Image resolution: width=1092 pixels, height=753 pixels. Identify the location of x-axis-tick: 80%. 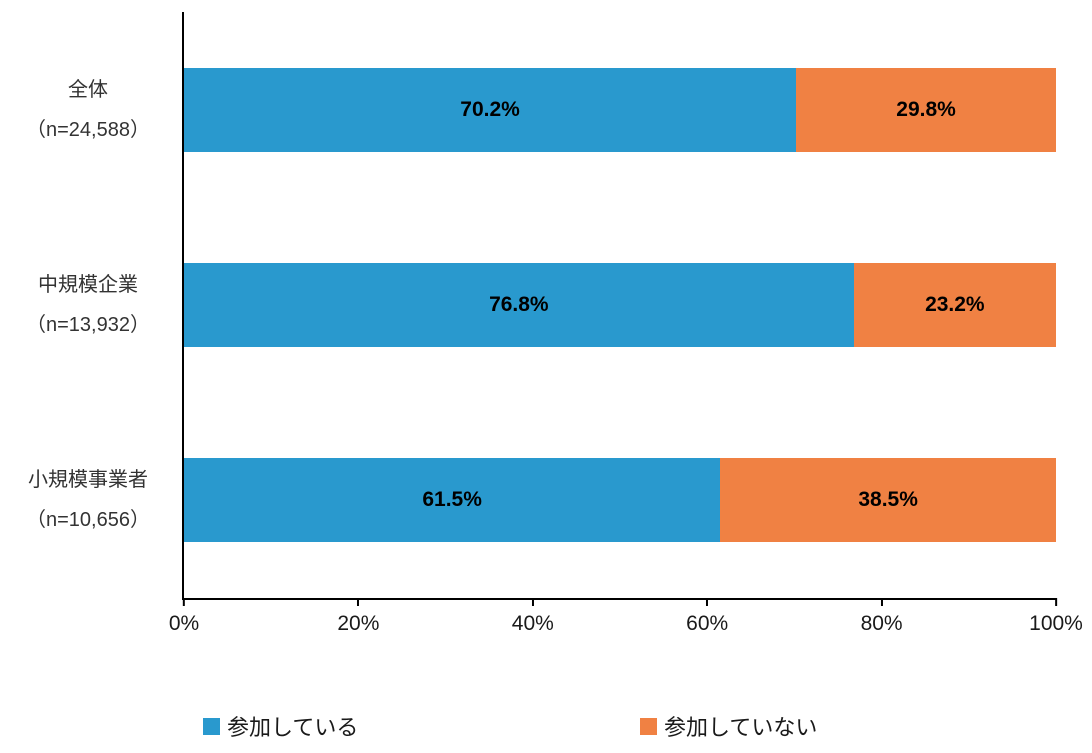
(882, 617).